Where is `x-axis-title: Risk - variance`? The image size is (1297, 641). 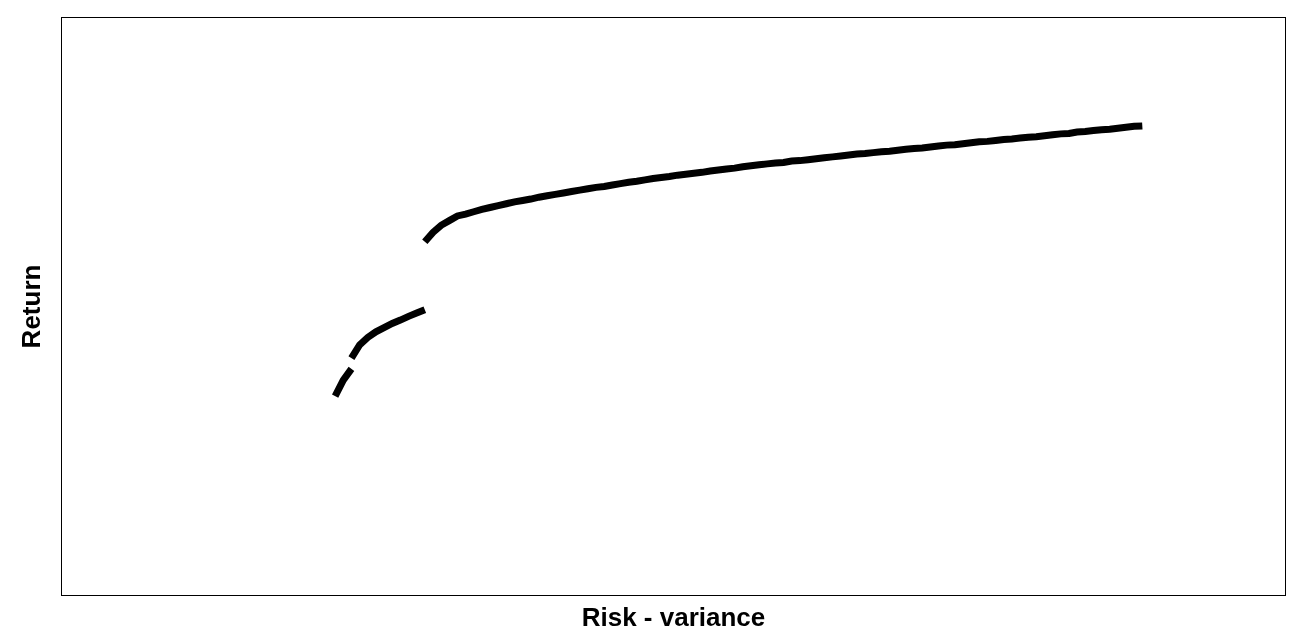
x-axis-title: Risk - variance is located at coordinates (673, 616).